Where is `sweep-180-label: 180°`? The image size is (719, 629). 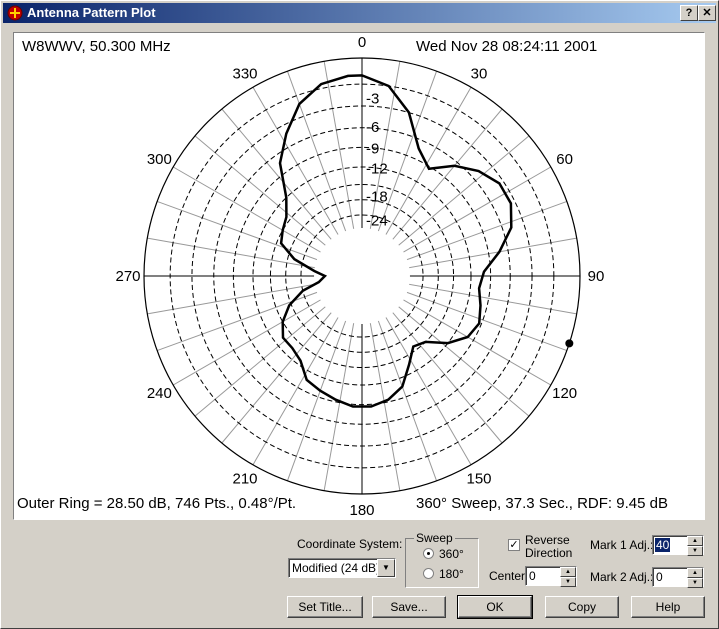 sweep-180-label: 180° is located at coordinates (451, 574).